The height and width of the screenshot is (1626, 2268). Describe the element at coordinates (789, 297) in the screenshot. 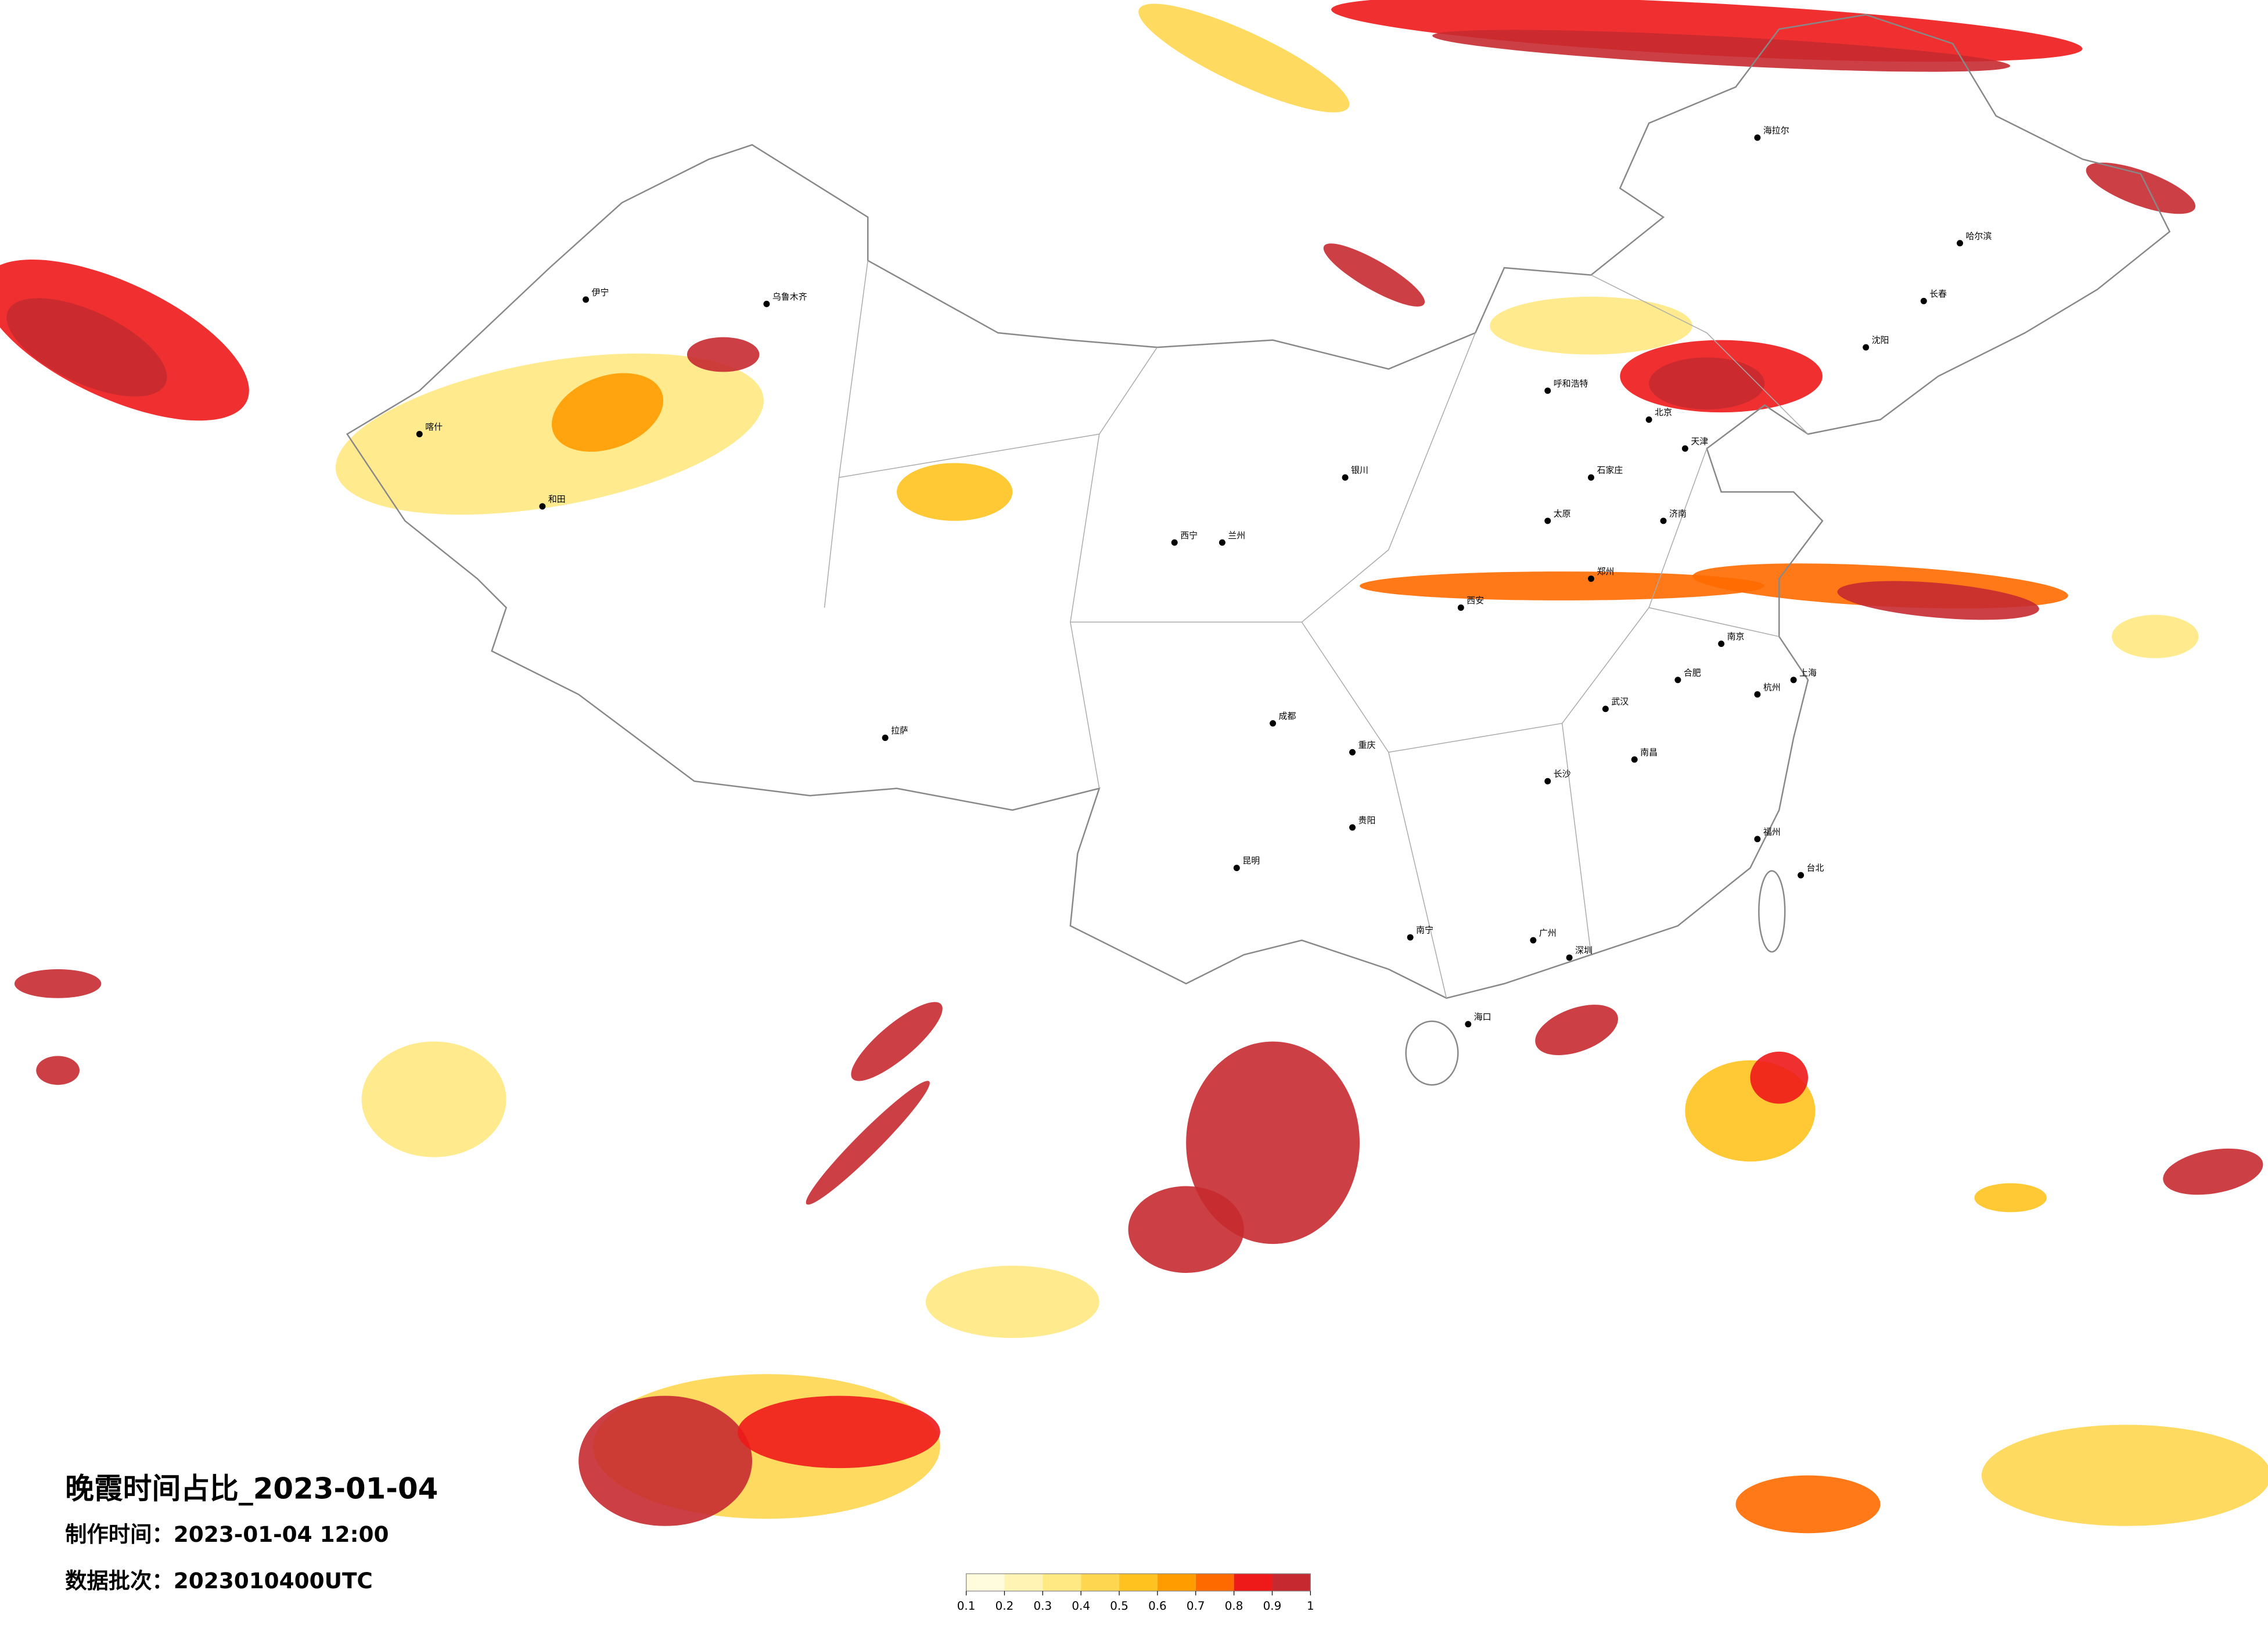

I see `city-label: 乌鲁木齐` at that location.